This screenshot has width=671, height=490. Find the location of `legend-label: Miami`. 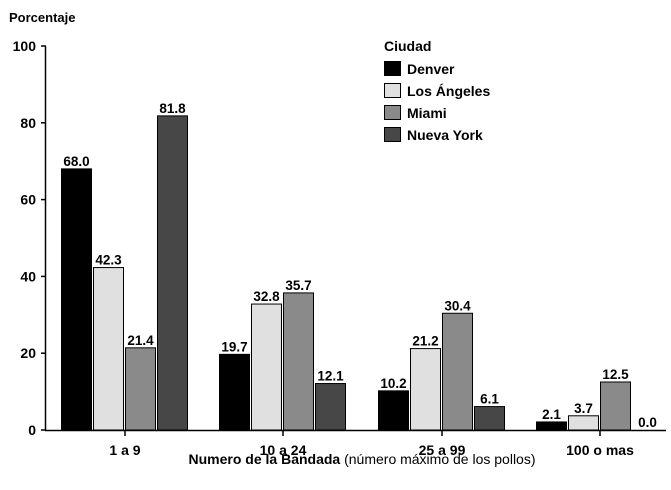

legend-label: Miami is located at coordinates (427, 113).